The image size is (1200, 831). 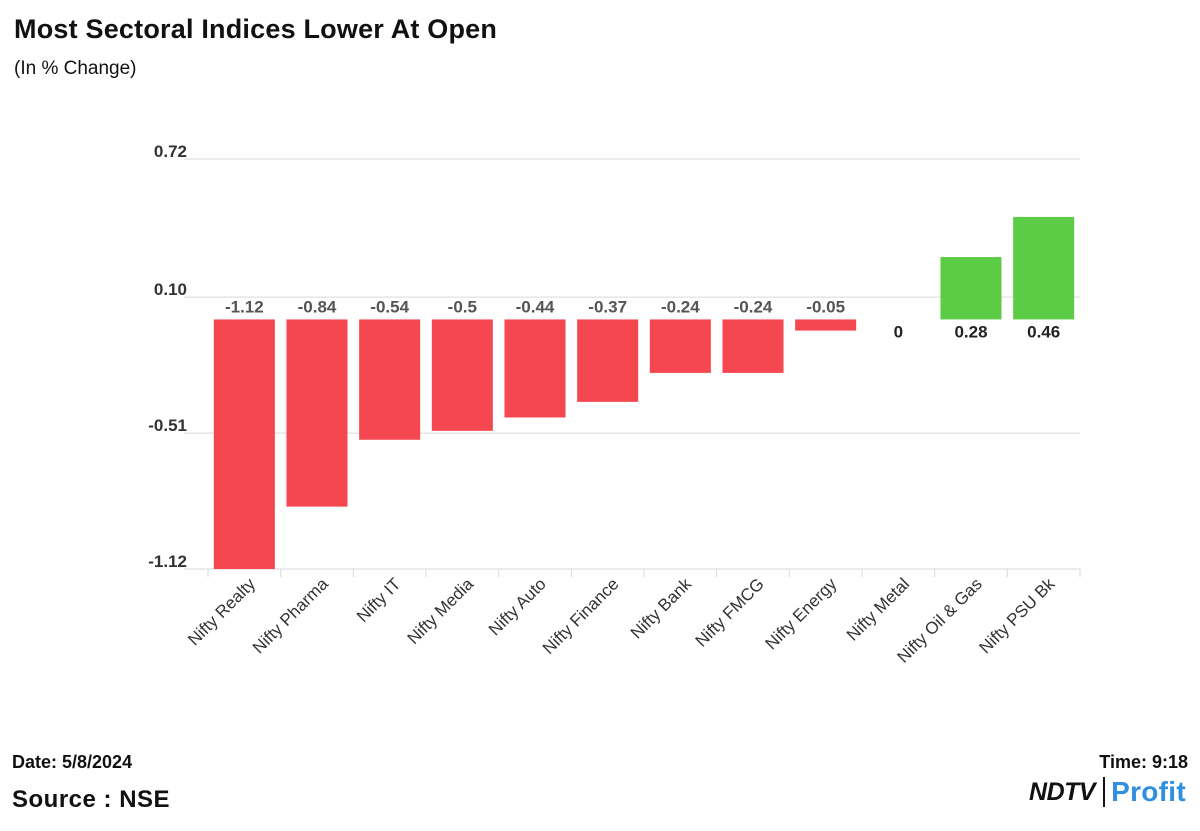 I want to click on time-label: Time: 9:18, so click(x=1143, y=762).